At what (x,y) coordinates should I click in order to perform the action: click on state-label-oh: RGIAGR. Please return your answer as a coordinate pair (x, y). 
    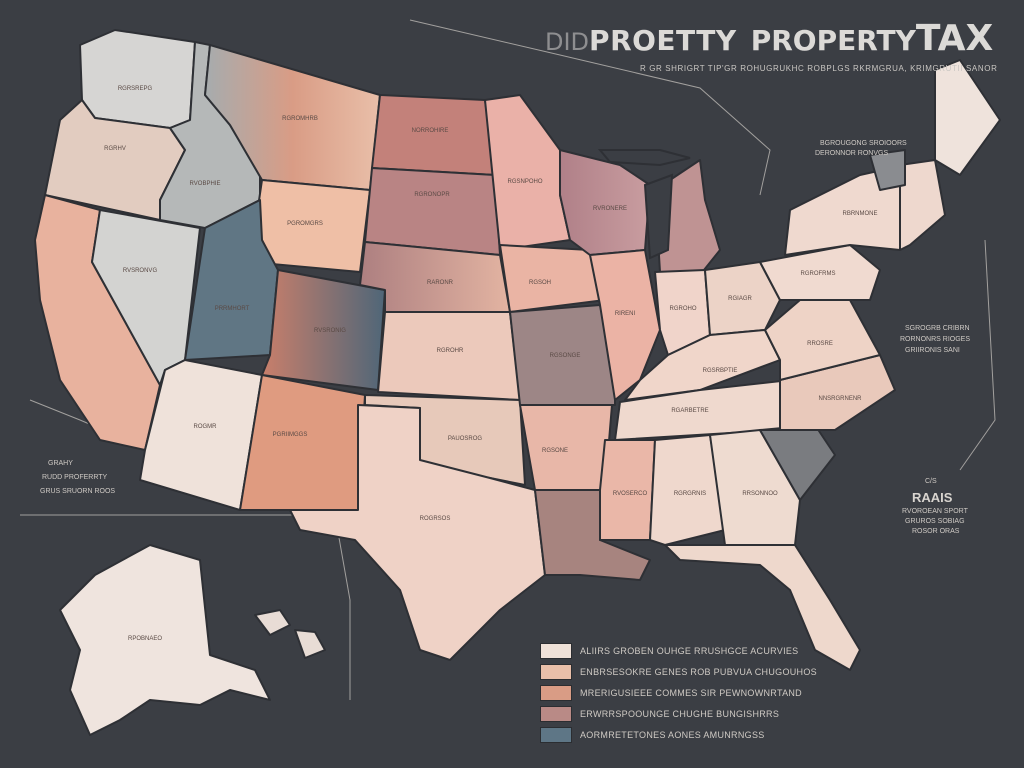
    Looking at the image, I should click on (740, 299).